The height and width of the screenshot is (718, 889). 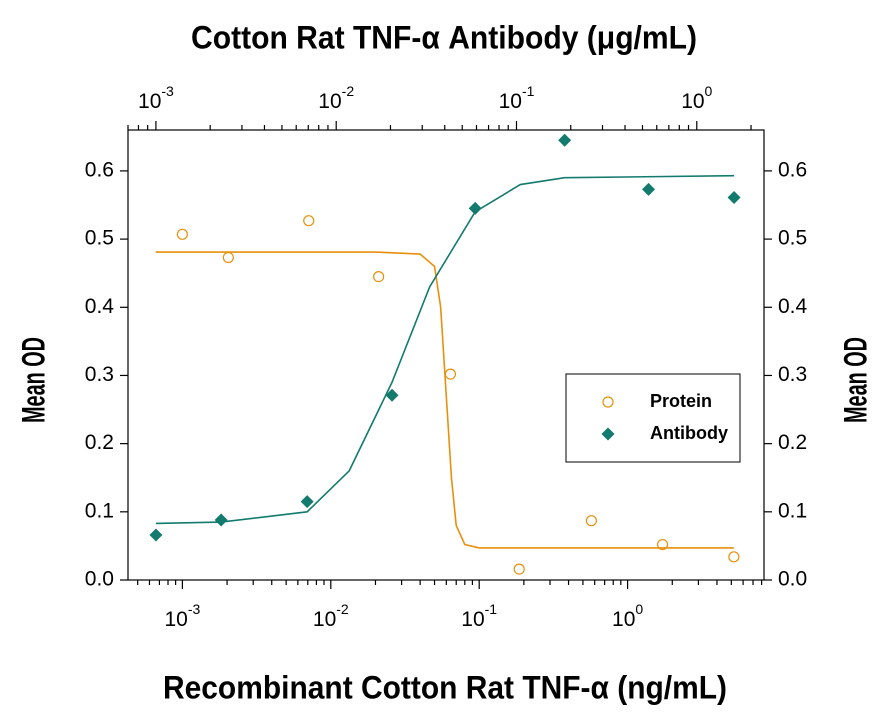 What do you see at coordinates (444, 37) in the screenshot?
I see `x2-axis-title: Cotton Rat TNF-α Antibody (μg/mL)` at bounding box center [444, 37].